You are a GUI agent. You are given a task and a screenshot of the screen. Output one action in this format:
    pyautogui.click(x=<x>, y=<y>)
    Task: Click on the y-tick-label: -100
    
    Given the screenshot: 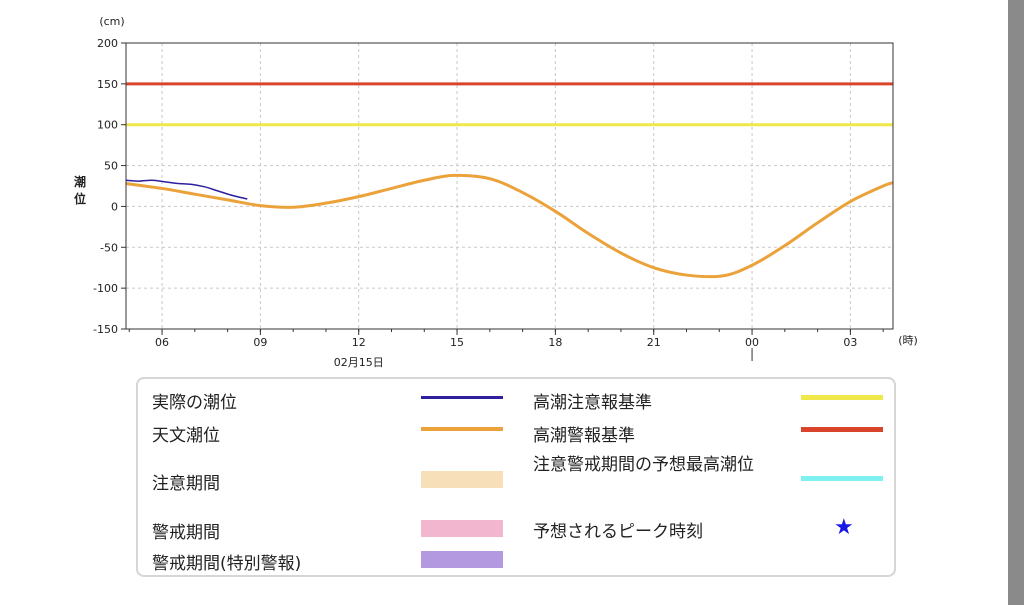 What is the action you would take?
    pyautogui.click(x=105, y=288)
    